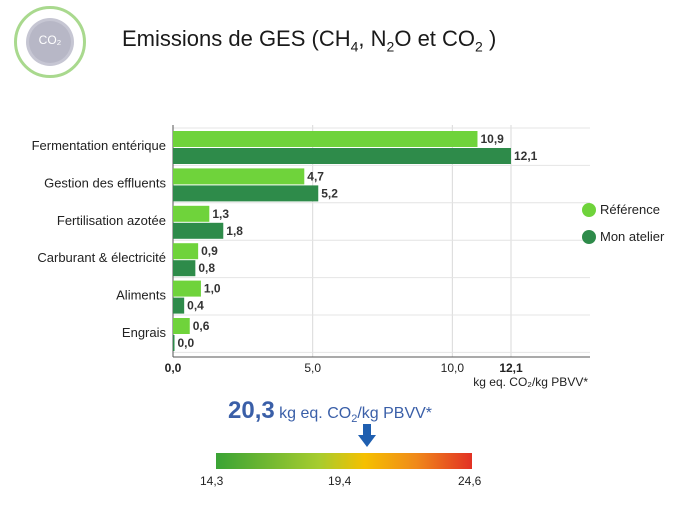 The image size is (690, 513). What do you see at coordinates (526, 156) in the screenshot?
I see `data-label: 12,1` at bounding box center [526, 156].